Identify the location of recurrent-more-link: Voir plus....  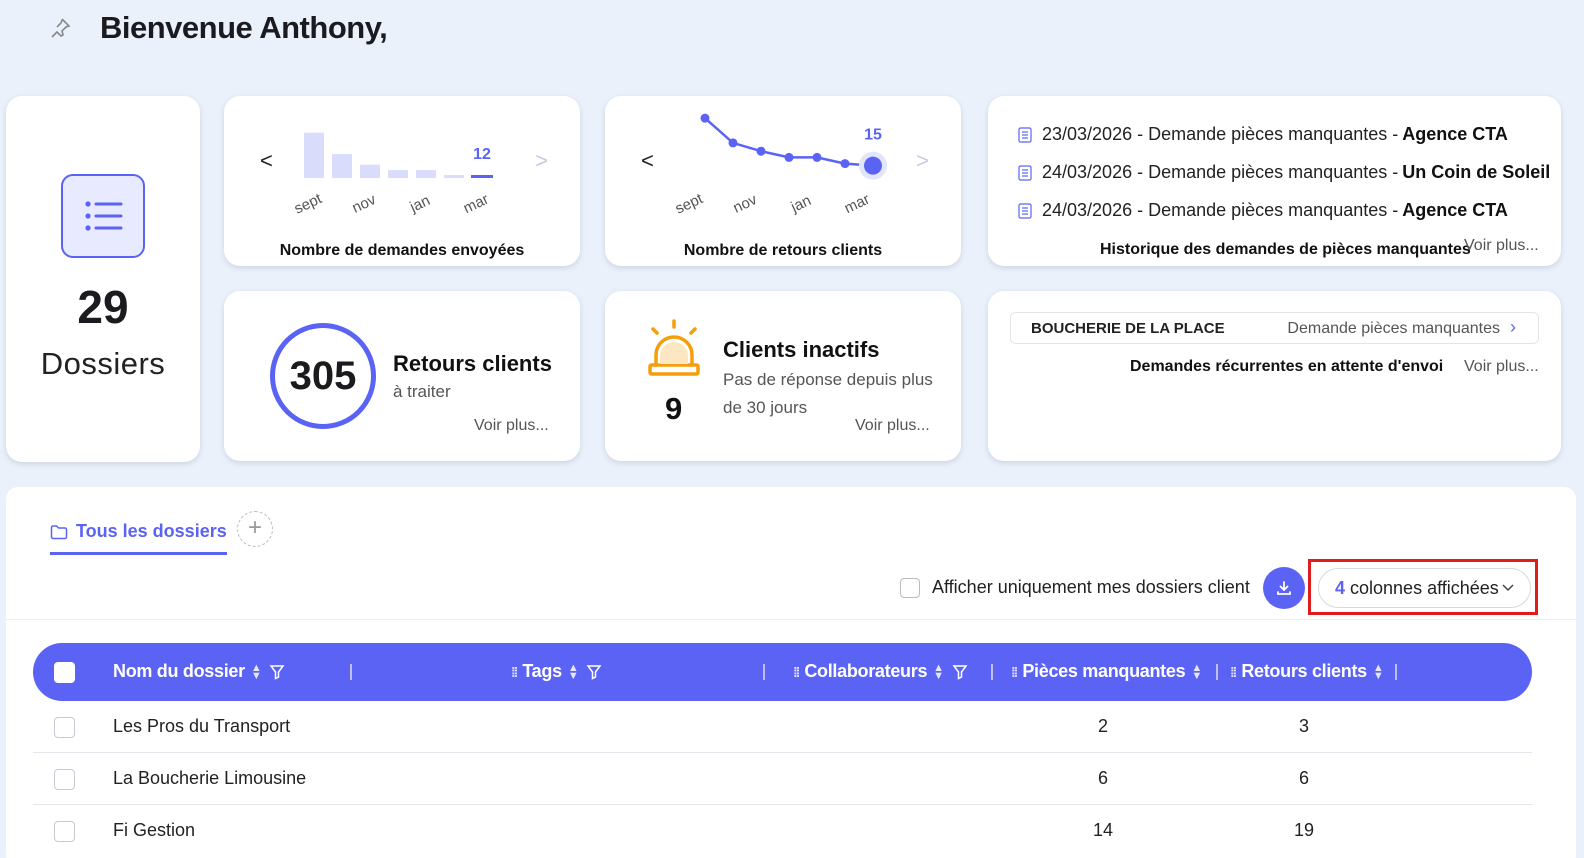
(1501, 366).